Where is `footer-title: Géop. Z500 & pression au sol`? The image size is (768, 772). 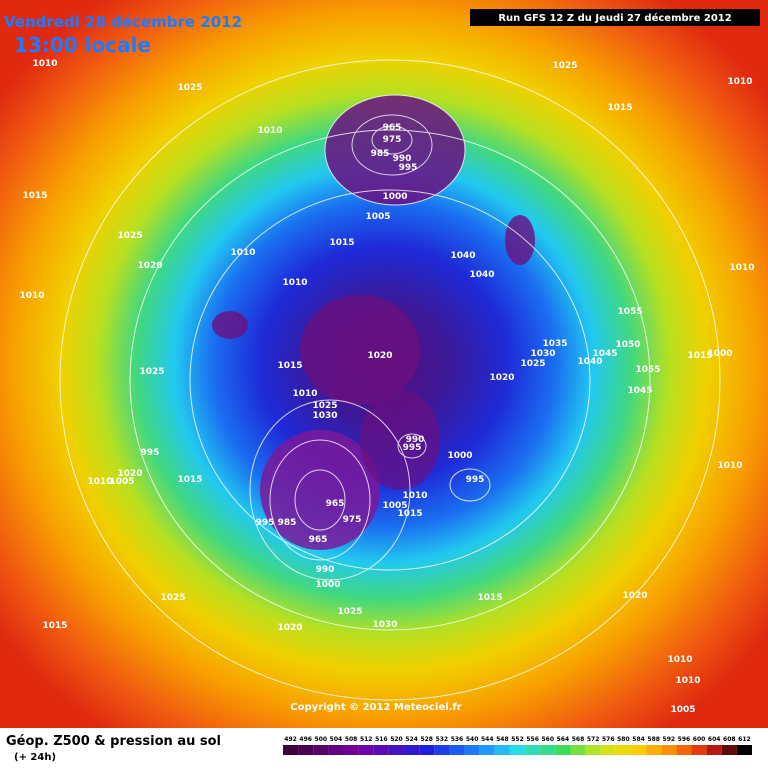 footer-title: Géop. Z500 & pression au sol is located at coordinates (113, 741).